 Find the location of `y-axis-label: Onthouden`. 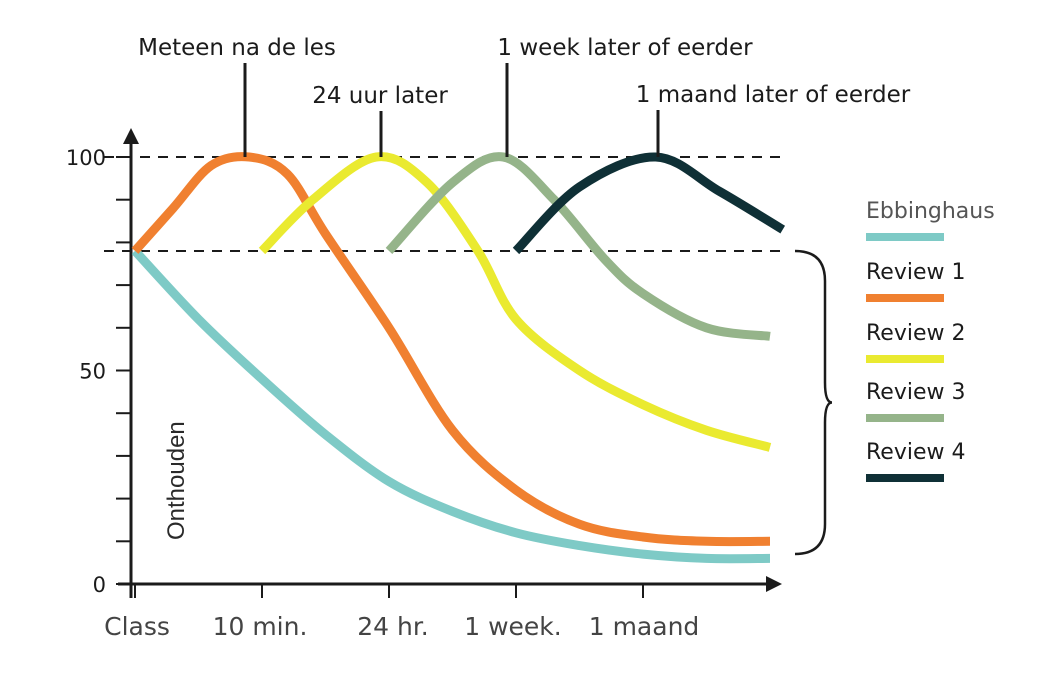

y-axis-label: Onthouden is located at coordinates (176, 480).